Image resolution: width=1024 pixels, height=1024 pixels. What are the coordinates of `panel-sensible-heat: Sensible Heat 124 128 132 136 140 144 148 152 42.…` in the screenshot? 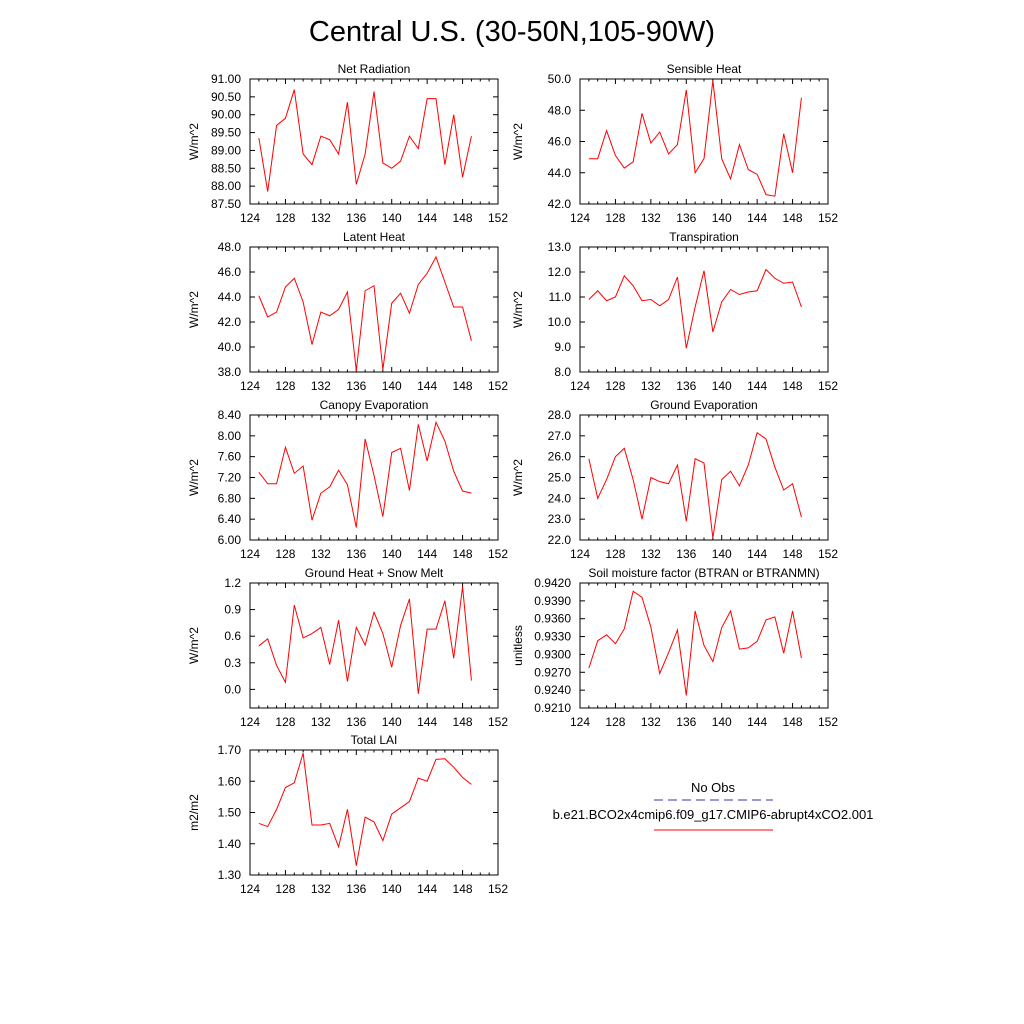 It's located at (674, 143).